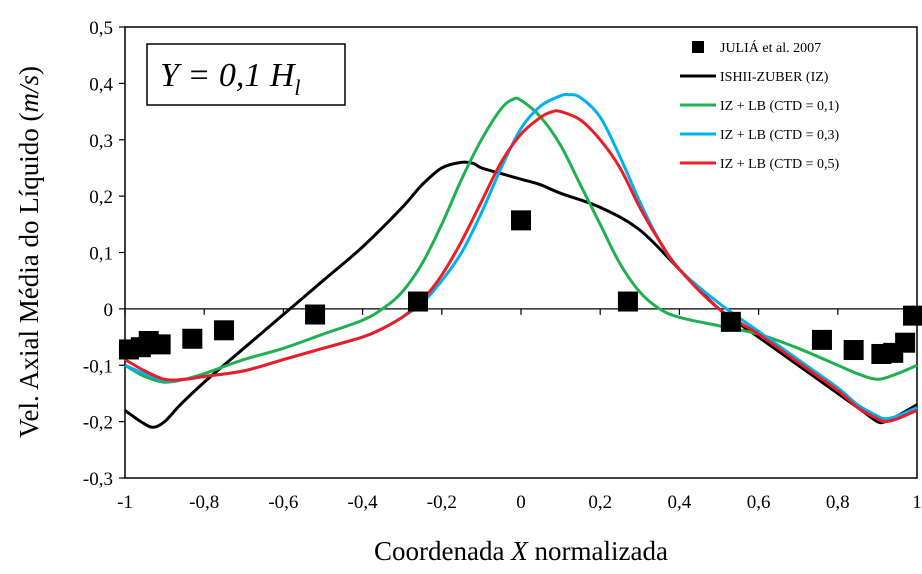 This screenshot has height=574, width=922. Describe the element at coordinates (101, 28) in the screenshot. I see `y-tick-label: 0,5` at that location.